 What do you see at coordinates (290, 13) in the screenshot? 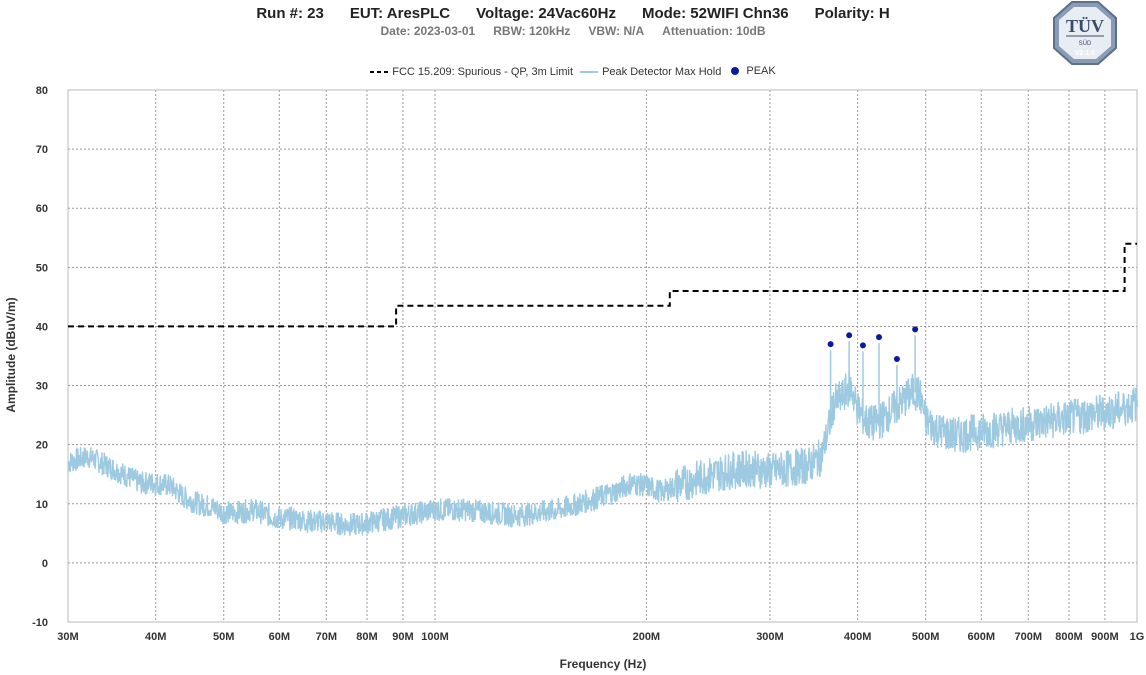
I see `run-number: Run #: 23` at bounding box center [290, 13].